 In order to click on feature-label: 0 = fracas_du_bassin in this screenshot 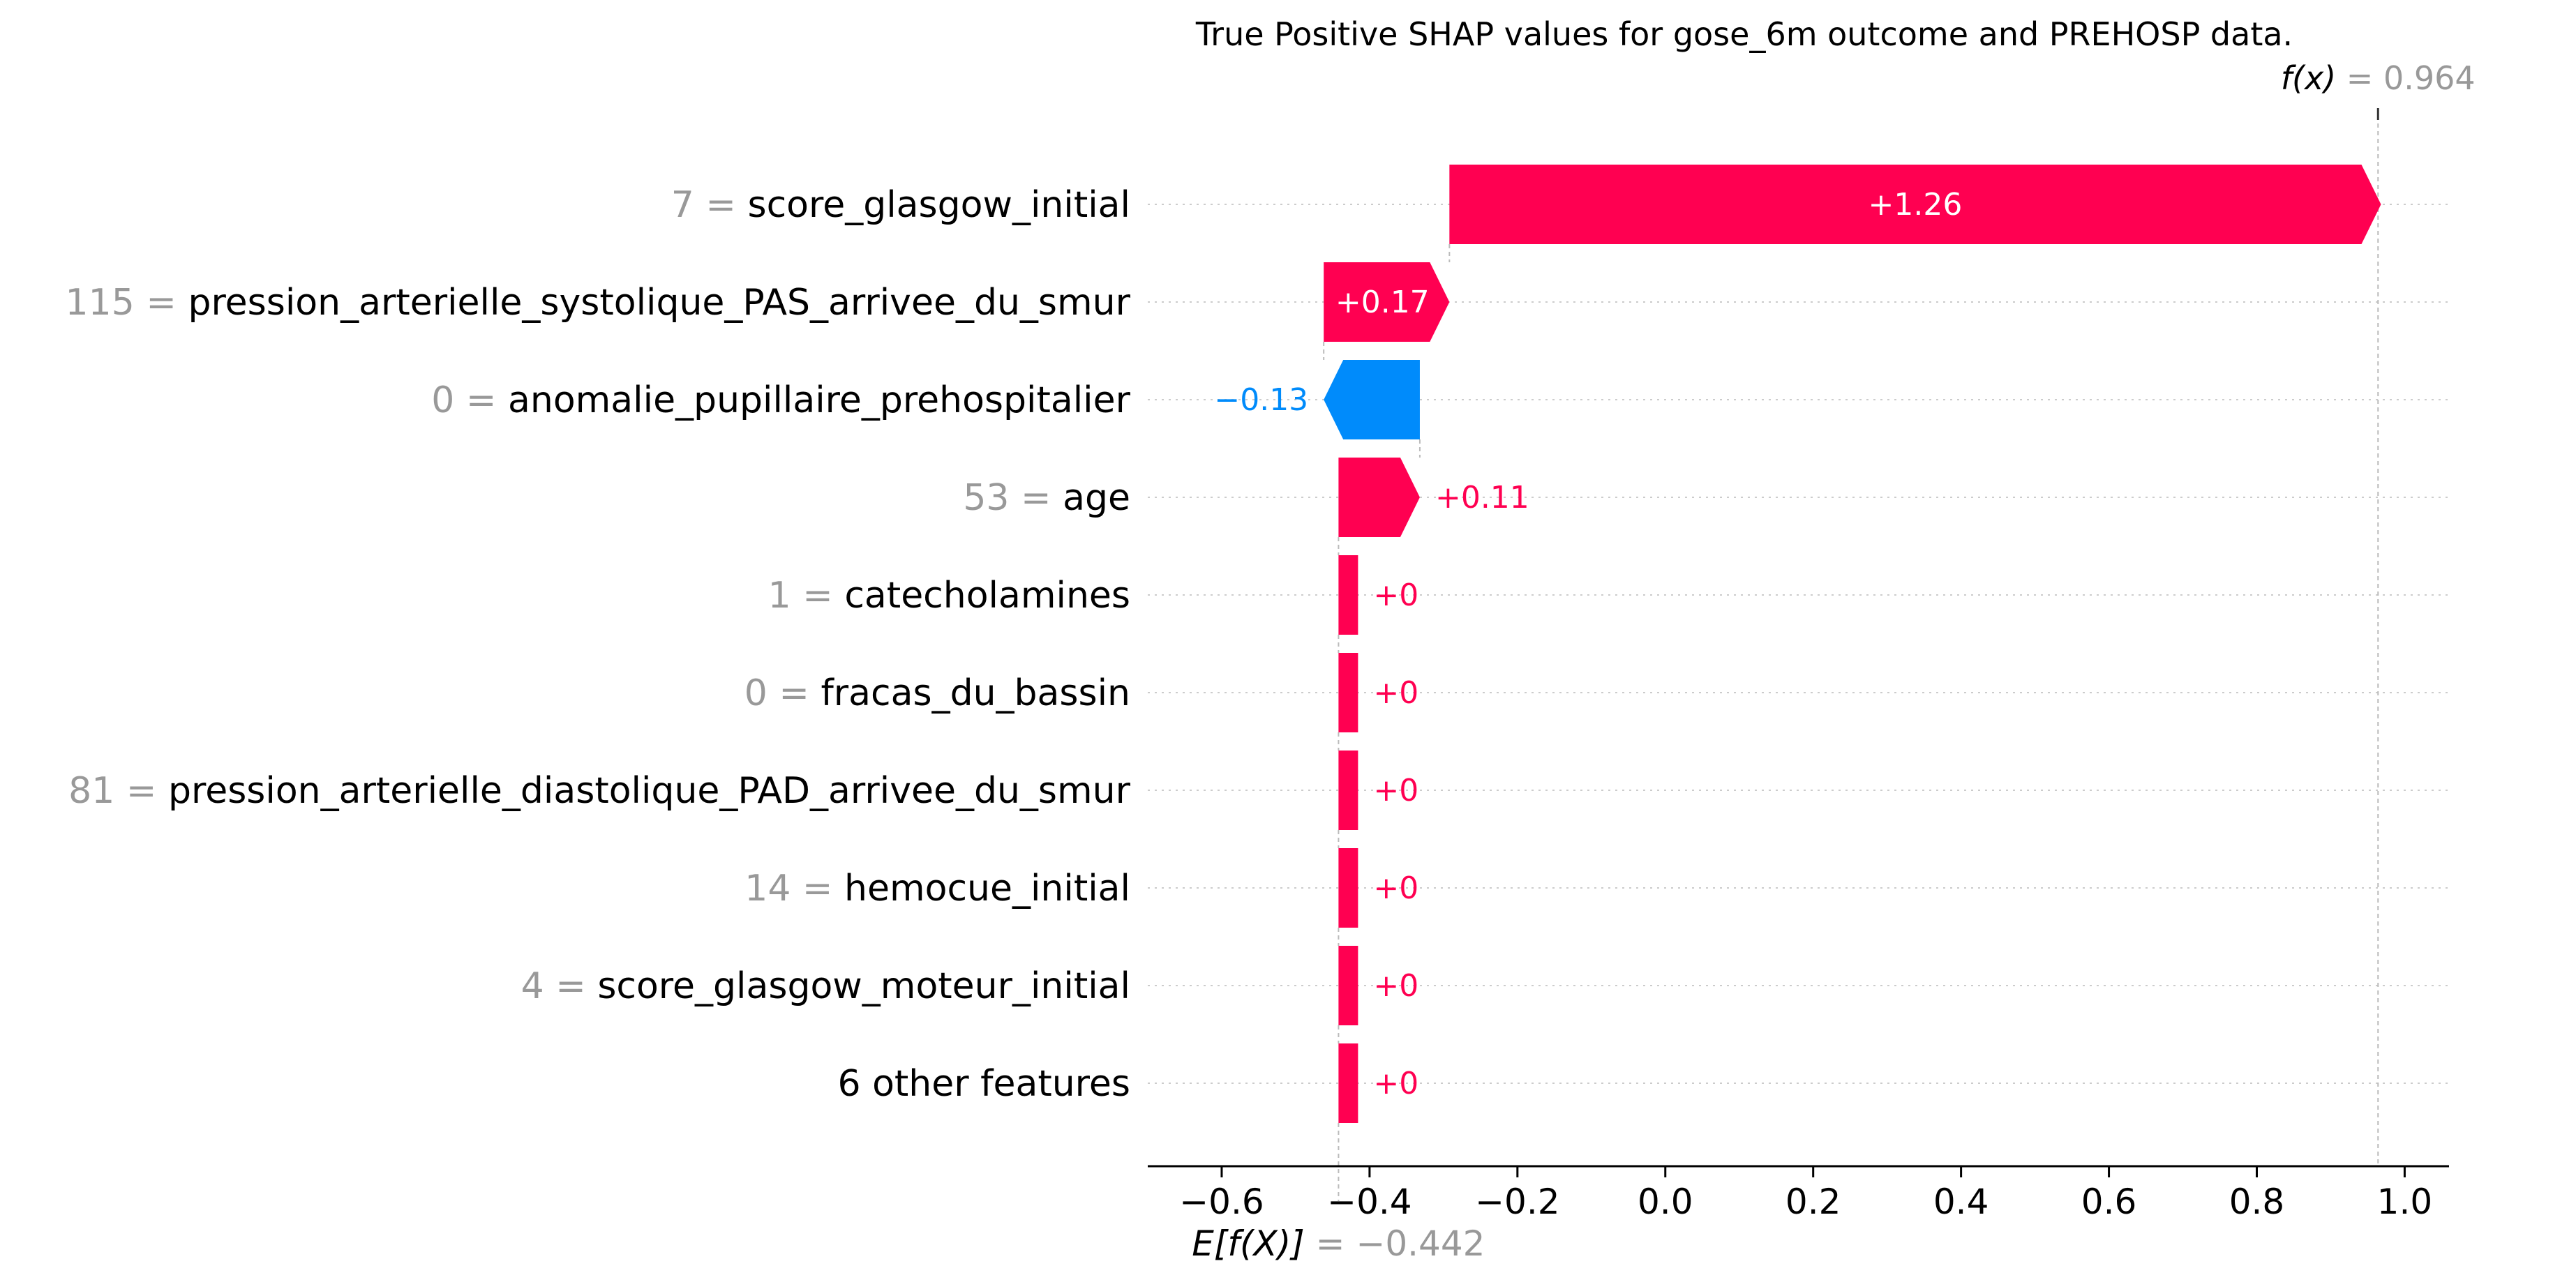, I will do `click(937, 693)`.